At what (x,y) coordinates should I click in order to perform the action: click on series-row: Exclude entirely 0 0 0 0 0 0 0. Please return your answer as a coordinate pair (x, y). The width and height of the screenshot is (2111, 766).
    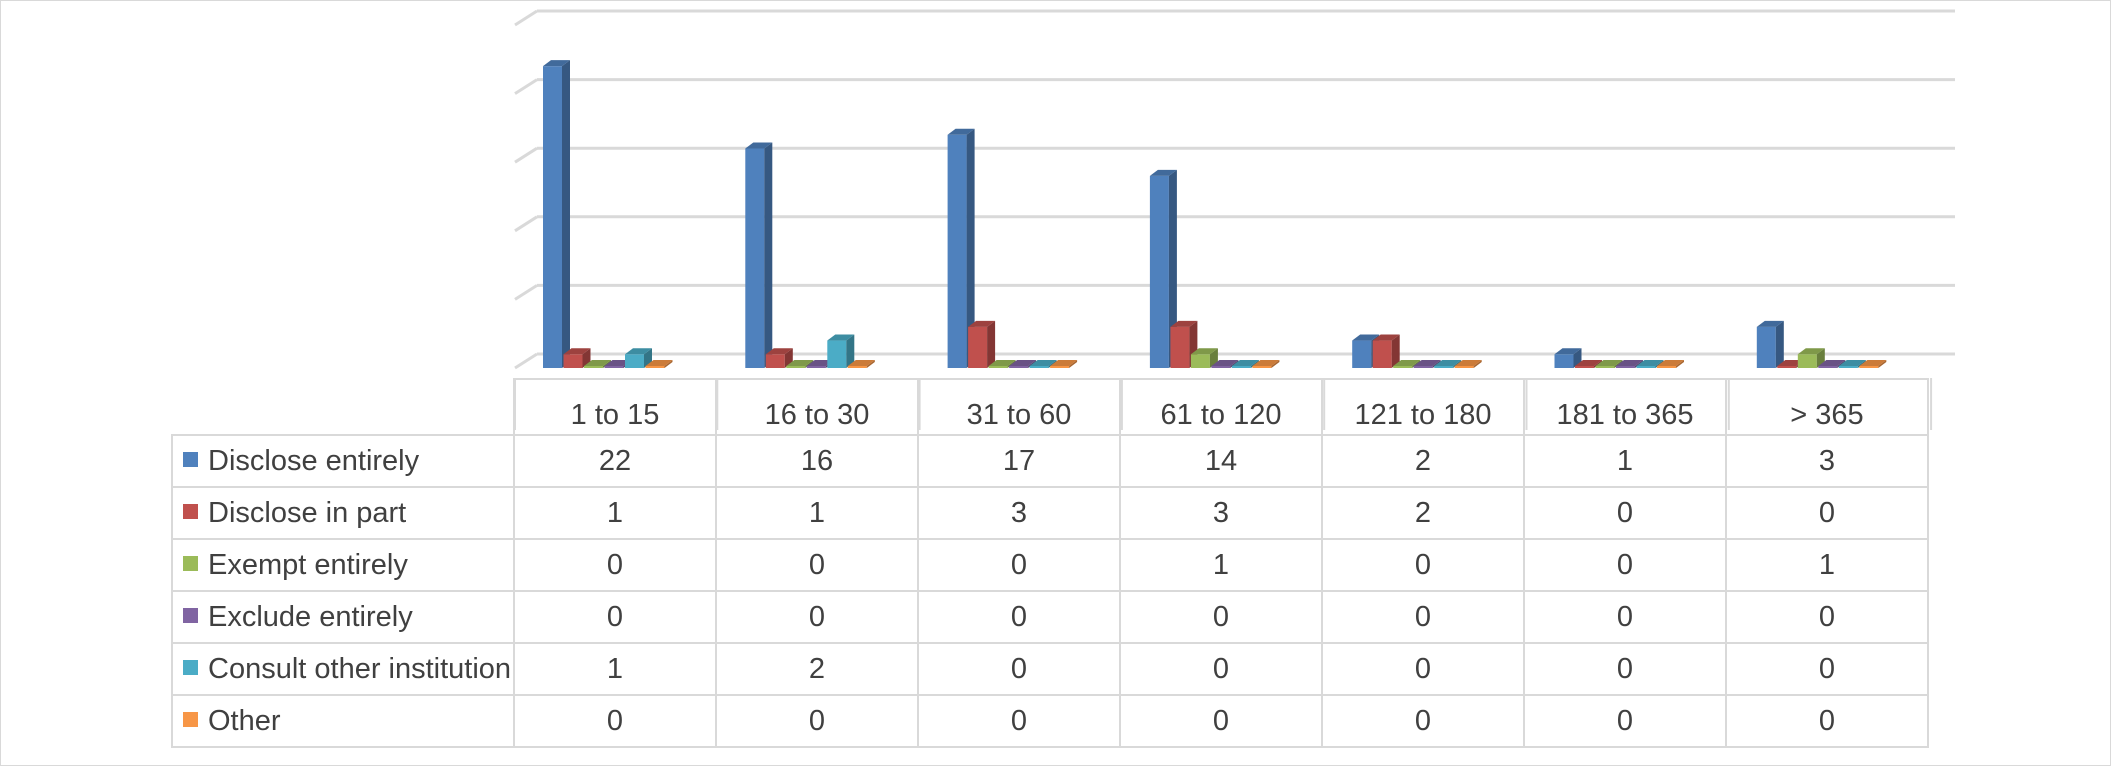
    Looking at the image, I should click on (1050, 617).